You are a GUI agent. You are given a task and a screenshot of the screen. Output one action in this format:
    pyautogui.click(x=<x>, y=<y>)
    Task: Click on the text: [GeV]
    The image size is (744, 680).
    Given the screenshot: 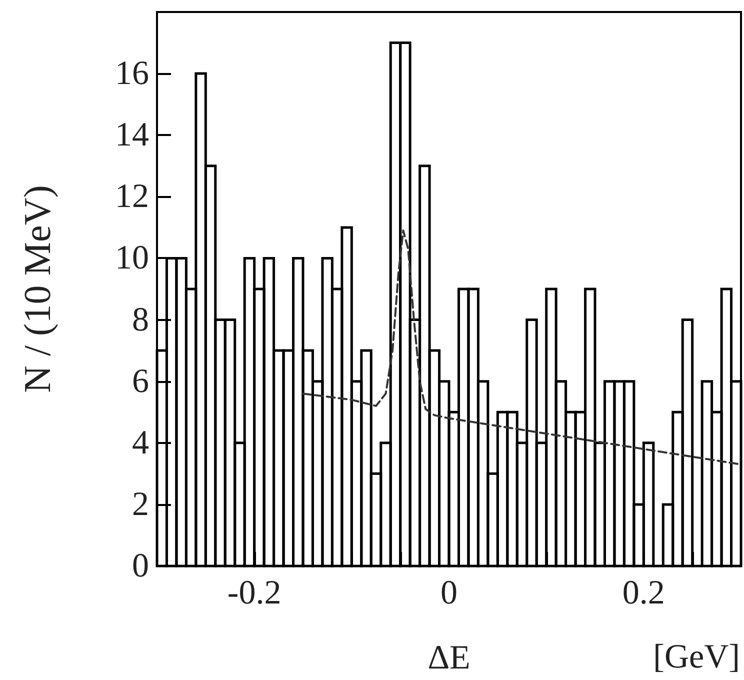 What is the action you would take?
    pyautogui.click(x=696, y=657)
    